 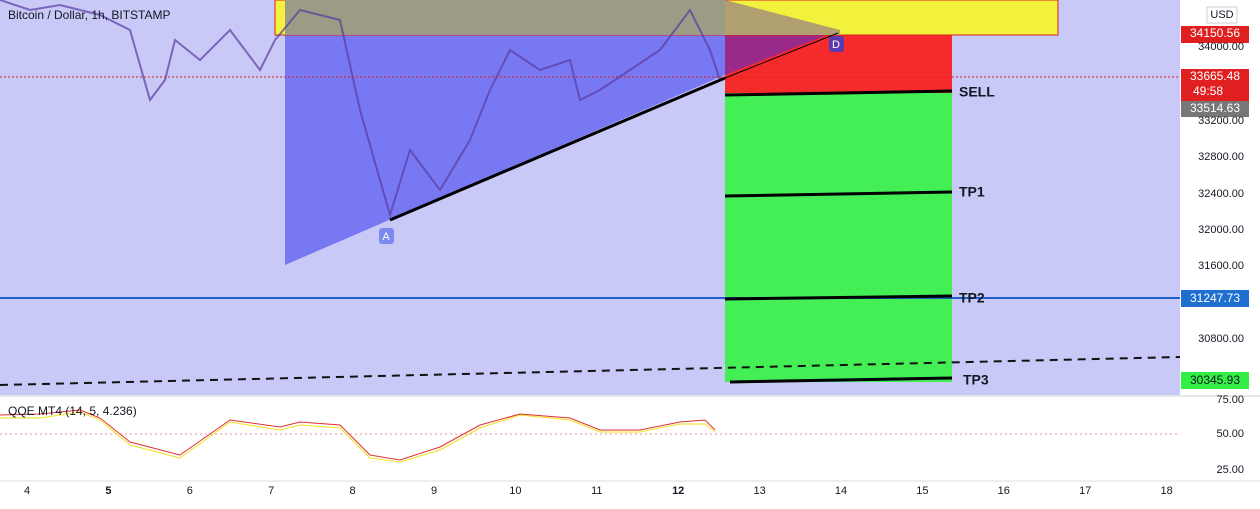 I want to click on price-tag: 31247.73, so click(x=1215, y=298).